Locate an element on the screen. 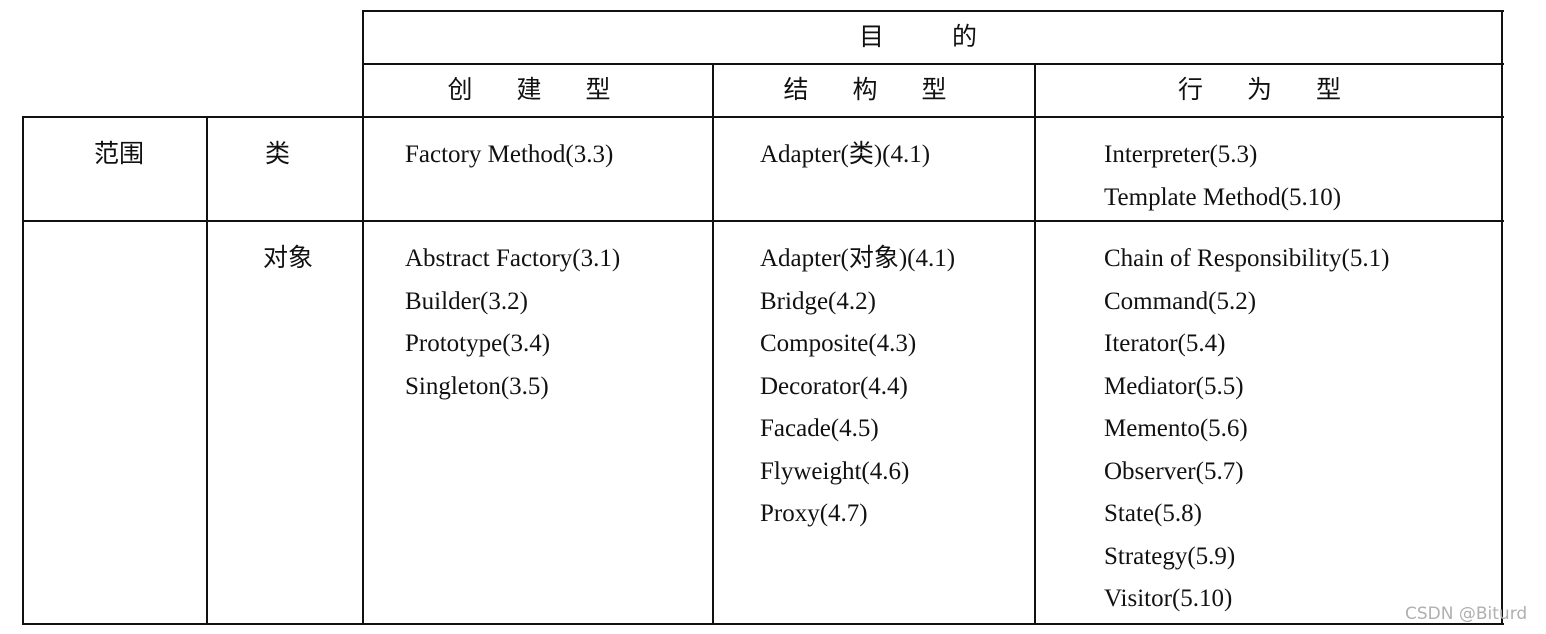 This screenshot has width=1546, height=634. scope-object: 对象 is located at coordinates (288, 257).